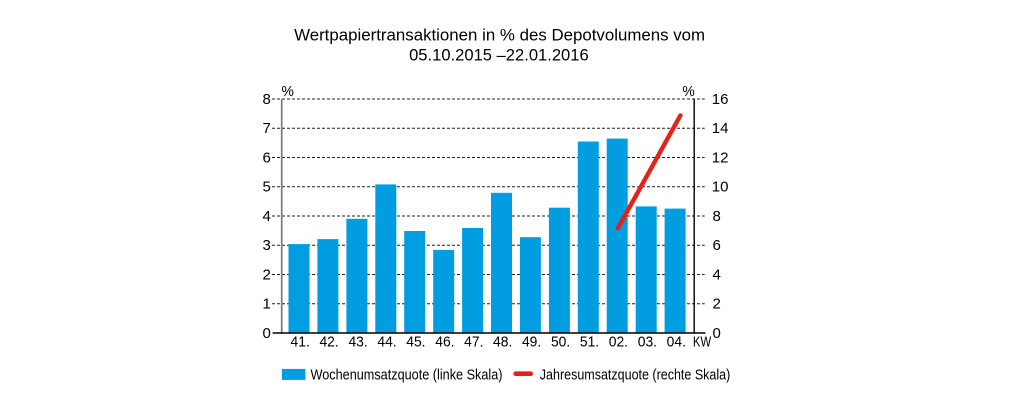 Image resolution: width=1022 pixels, height=413 pixels. I want to click on svg-text: 42., so click(328, 342).